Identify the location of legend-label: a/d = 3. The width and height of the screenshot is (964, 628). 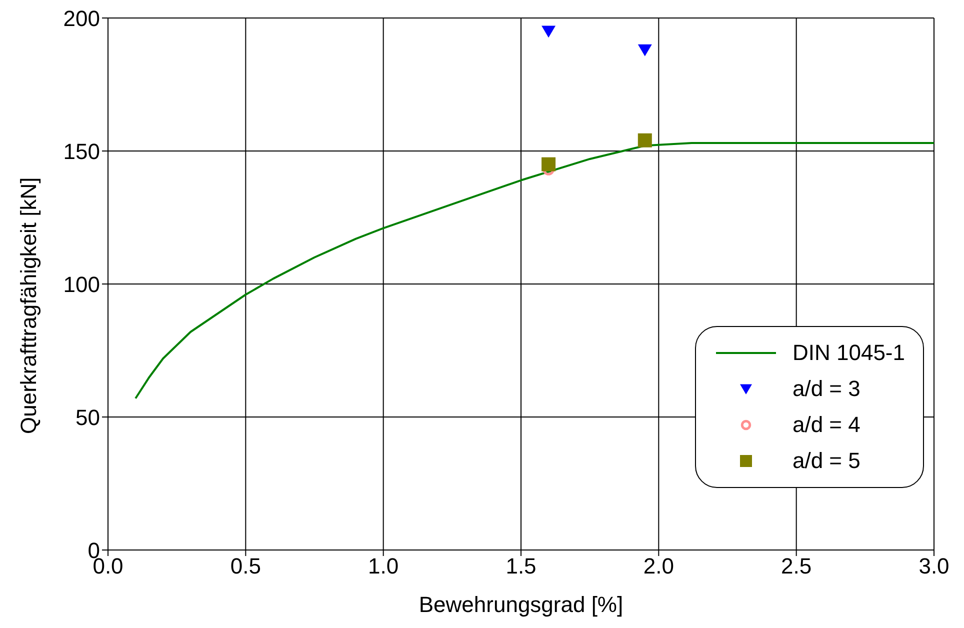
(826, 389).